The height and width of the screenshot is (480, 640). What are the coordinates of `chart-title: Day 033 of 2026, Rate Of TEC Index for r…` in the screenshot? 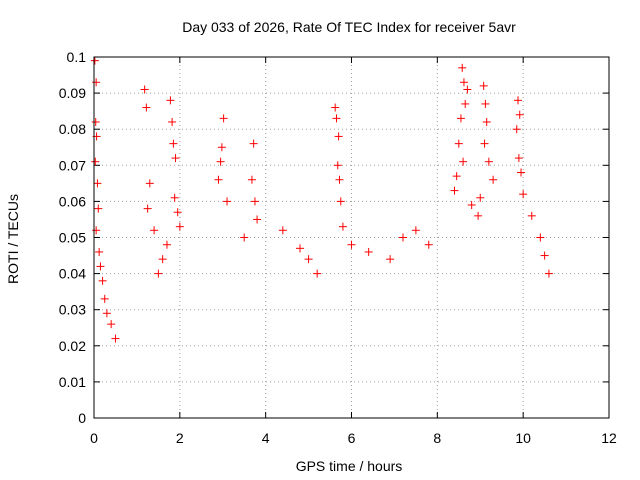 It's located at (349, 27).